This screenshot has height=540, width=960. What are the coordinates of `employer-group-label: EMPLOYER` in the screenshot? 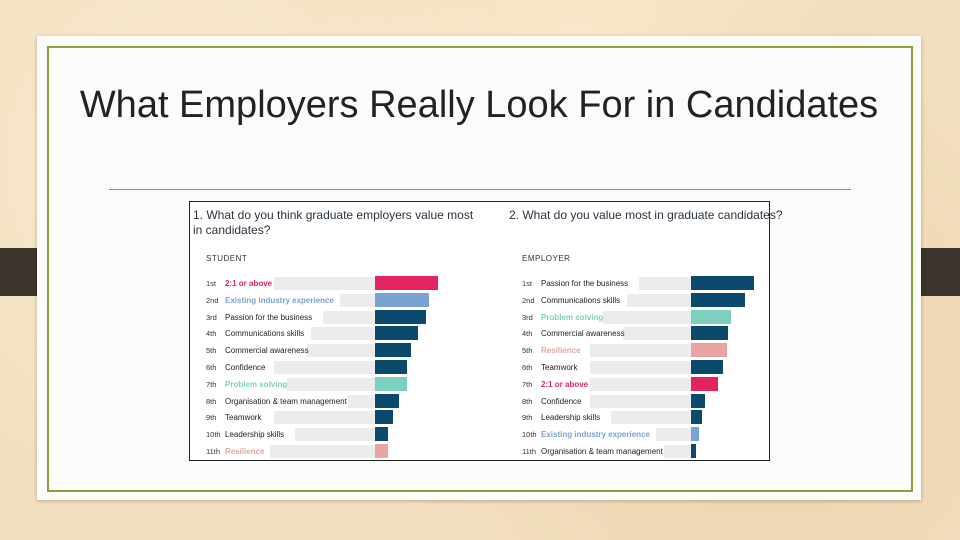 It's located at (546, 258).